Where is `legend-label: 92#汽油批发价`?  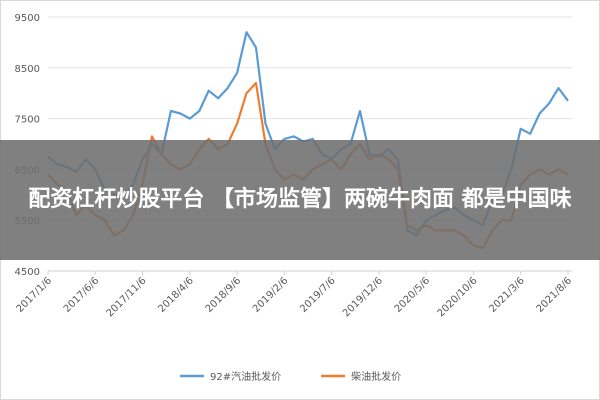
legend-label: 92#汽油批发价 is located at coordinates (245, 376).